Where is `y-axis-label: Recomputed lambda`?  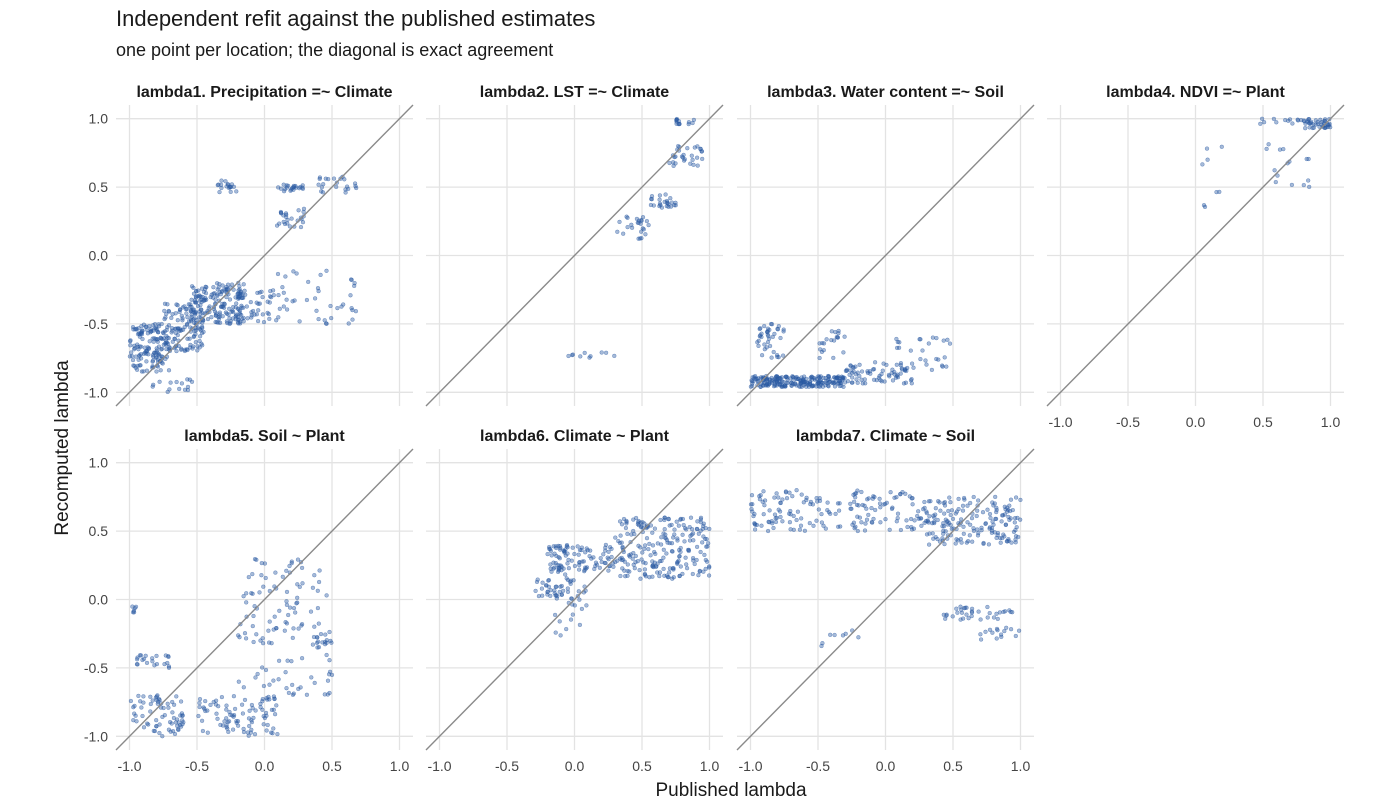
y-axis-label: Recomputed lambda is located at coordinates (62, 448).